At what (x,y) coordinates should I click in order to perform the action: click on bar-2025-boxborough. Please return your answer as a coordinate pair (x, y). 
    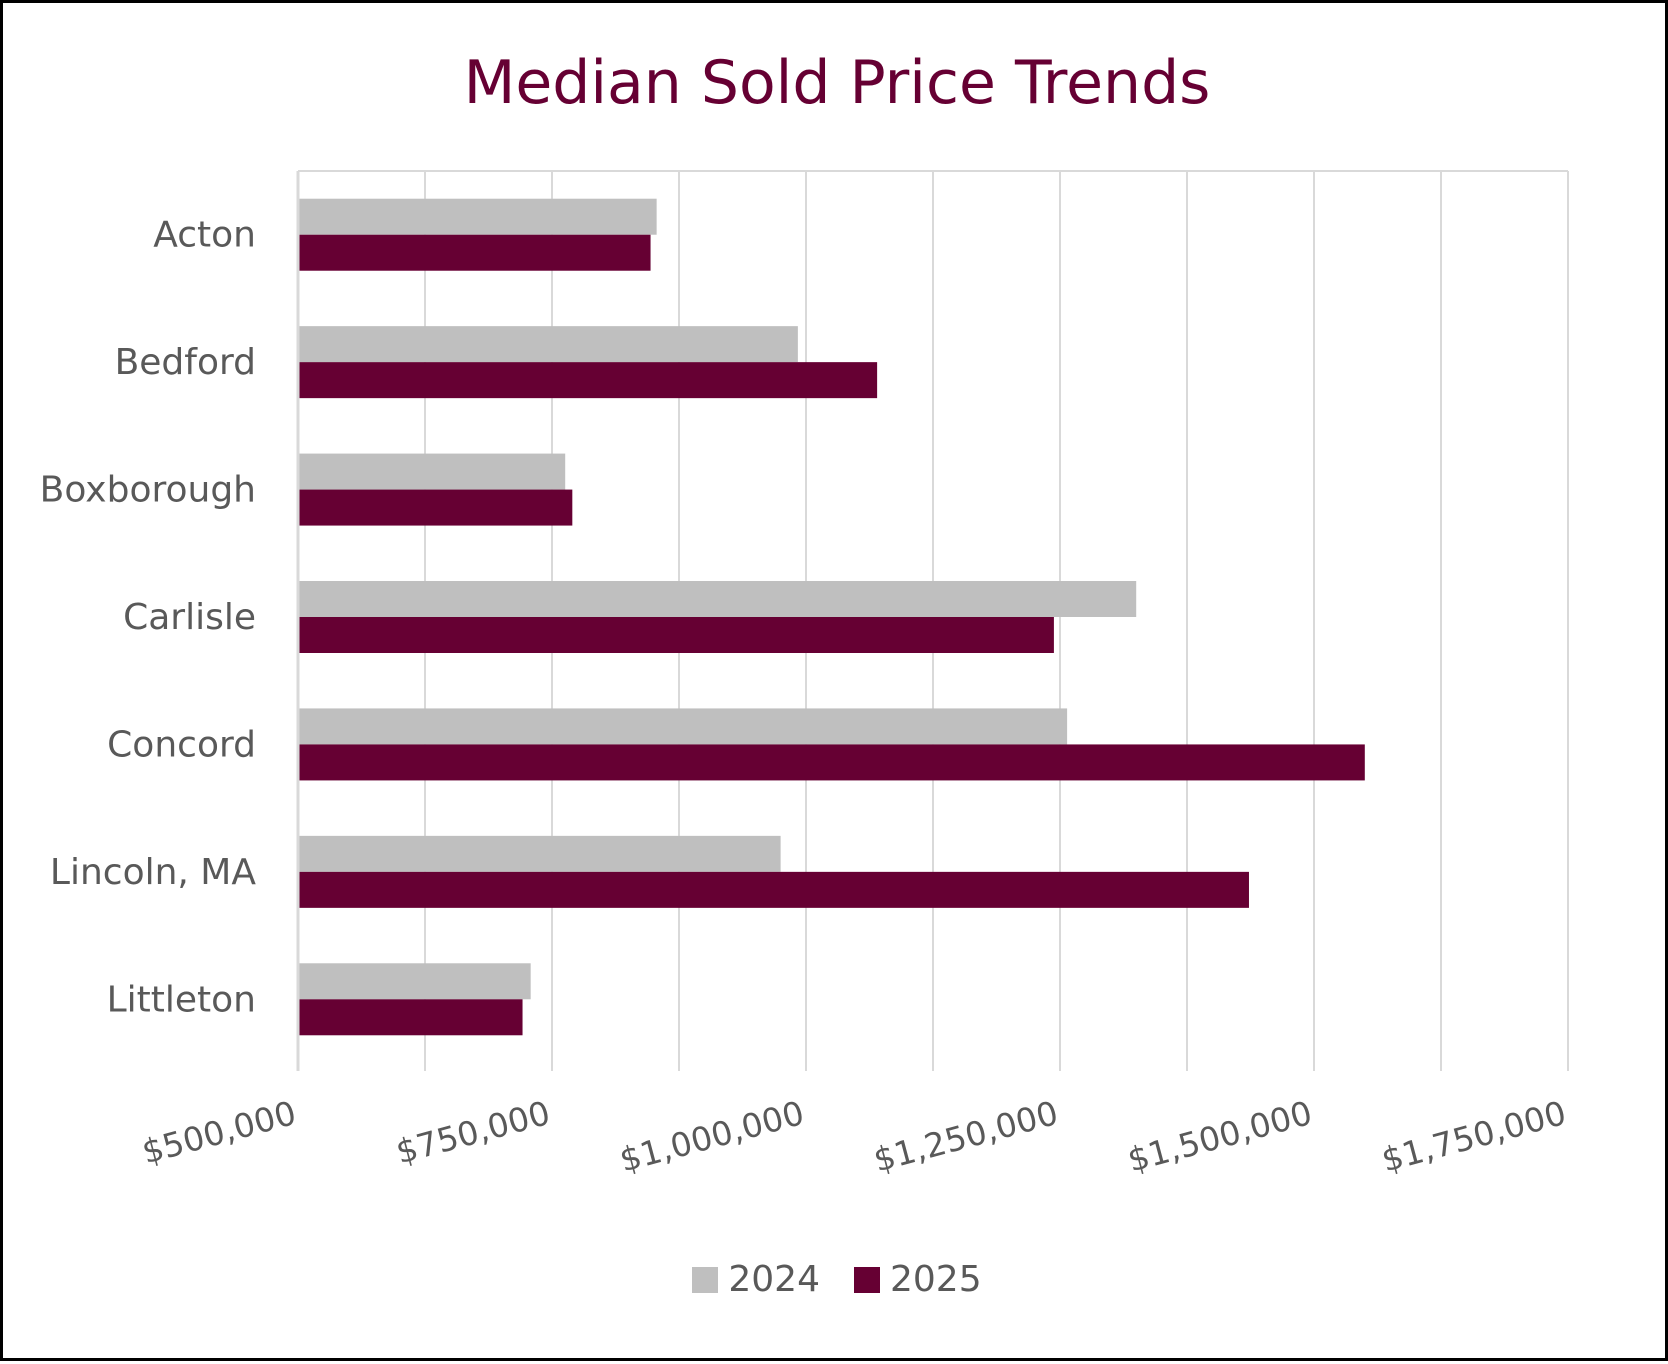
    Looking at the image, I should click on (435, 507).